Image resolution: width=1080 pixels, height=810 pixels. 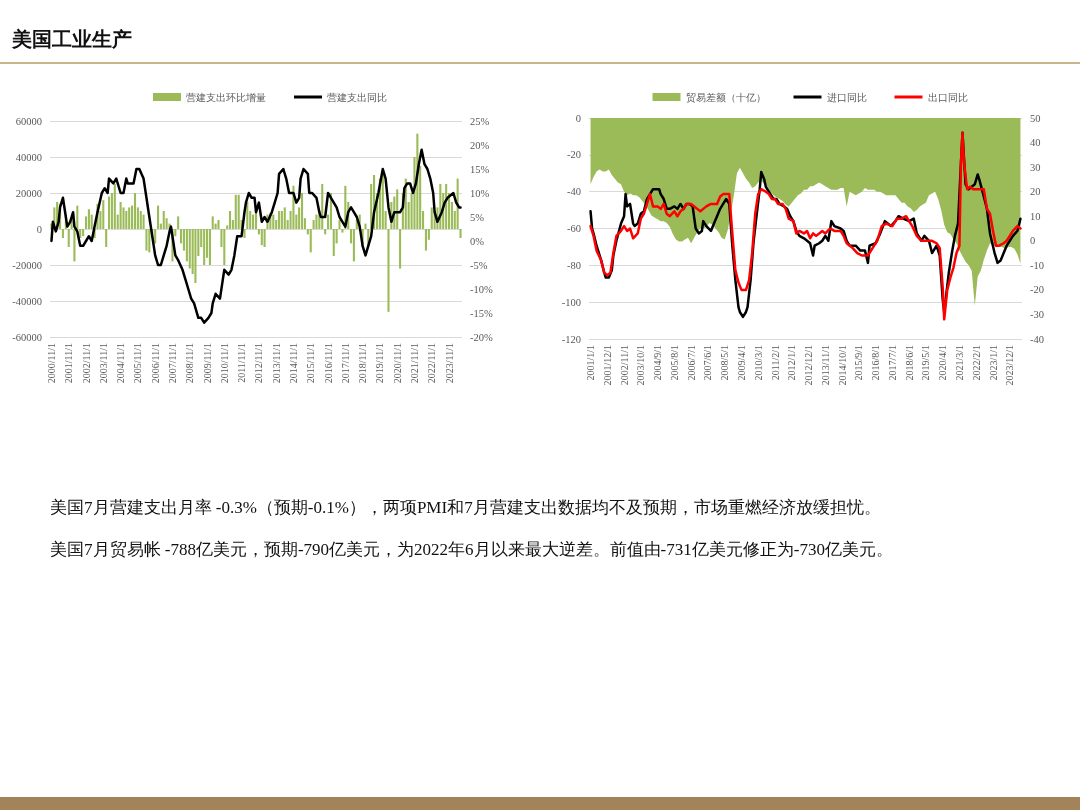 What do you see at coordinates (926, 363) in the screenshot?
I see `x-tick-label: 2019/5/1` at bounding box center [926, 363].